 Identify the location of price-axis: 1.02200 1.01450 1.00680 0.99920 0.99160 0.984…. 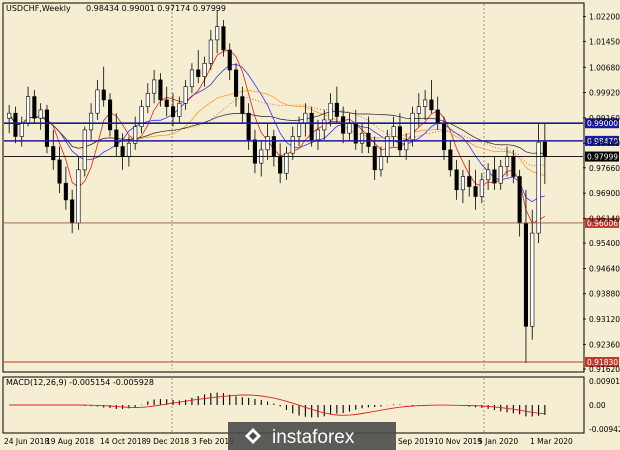
(601, 193).